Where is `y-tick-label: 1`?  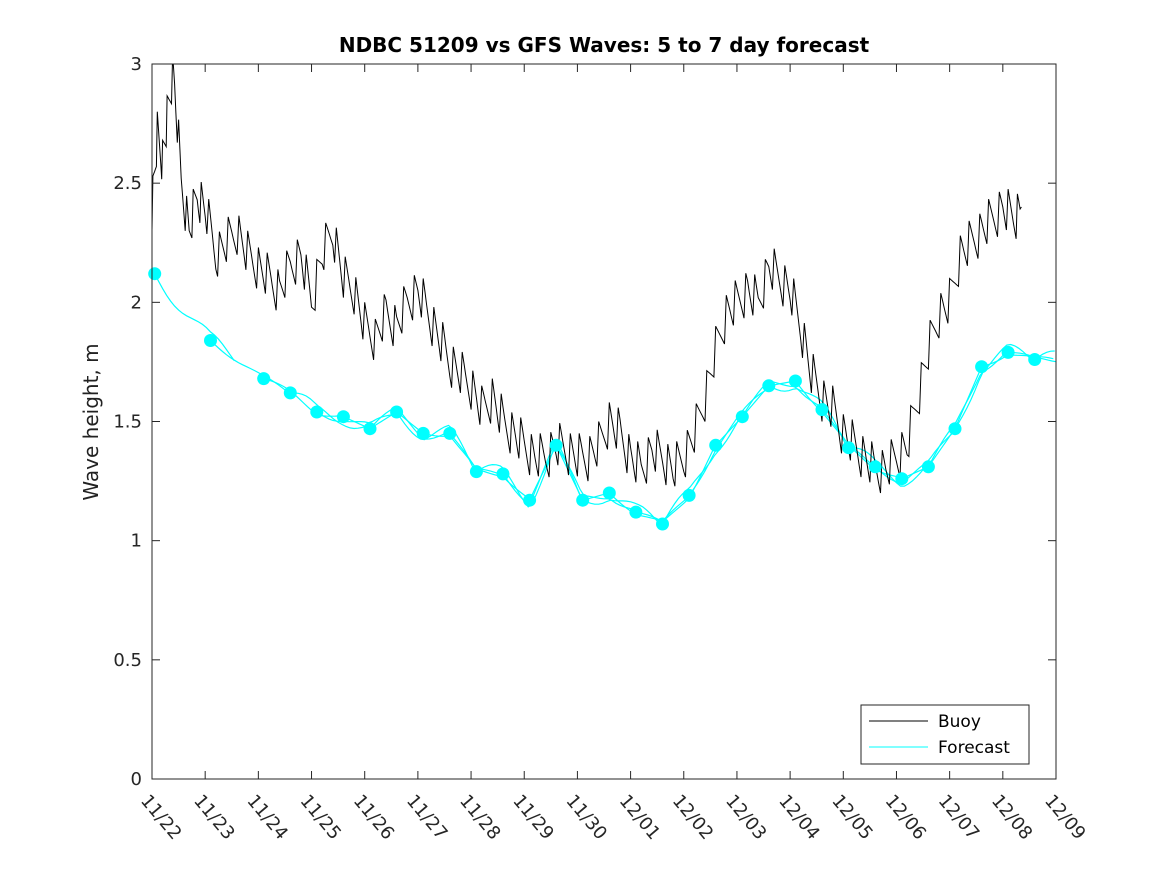 y-tick-label: 1 is located at coordinates (136, 541).